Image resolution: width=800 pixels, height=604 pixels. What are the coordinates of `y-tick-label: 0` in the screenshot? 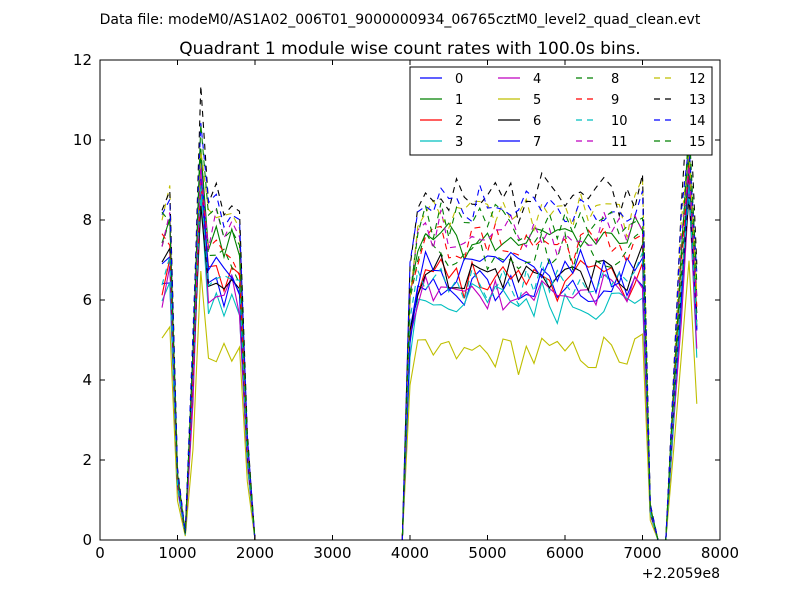 It's located at (87, 540).